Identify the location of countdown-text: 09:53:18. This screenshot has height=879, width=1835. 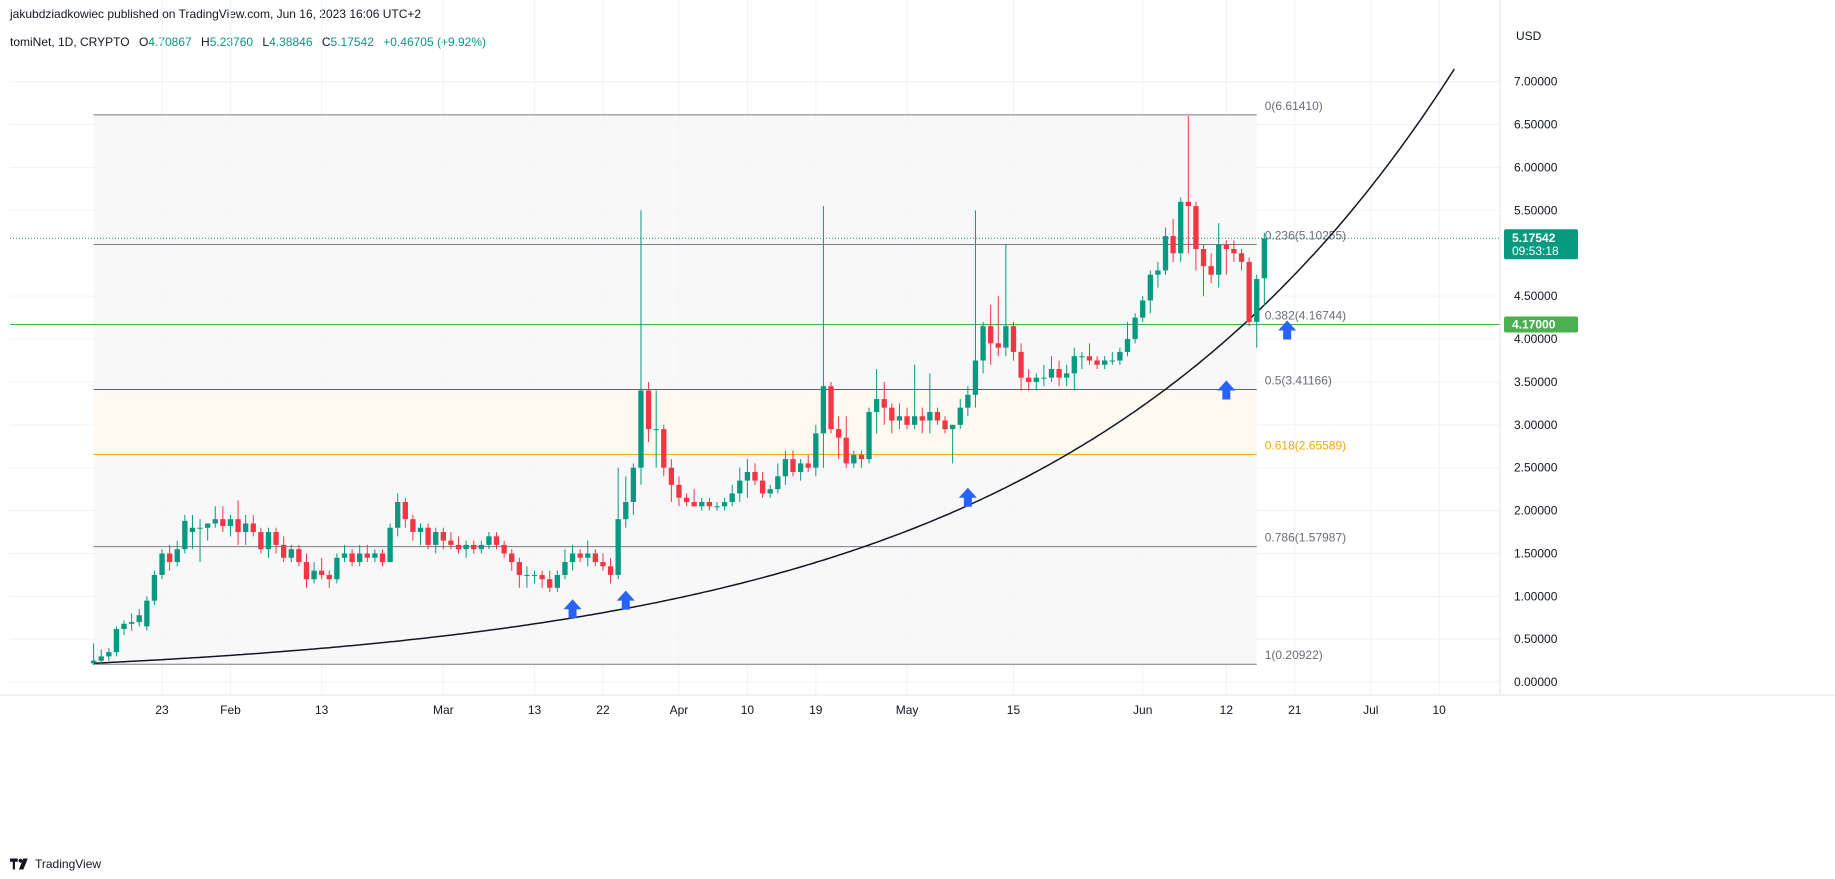
(1535, 251).